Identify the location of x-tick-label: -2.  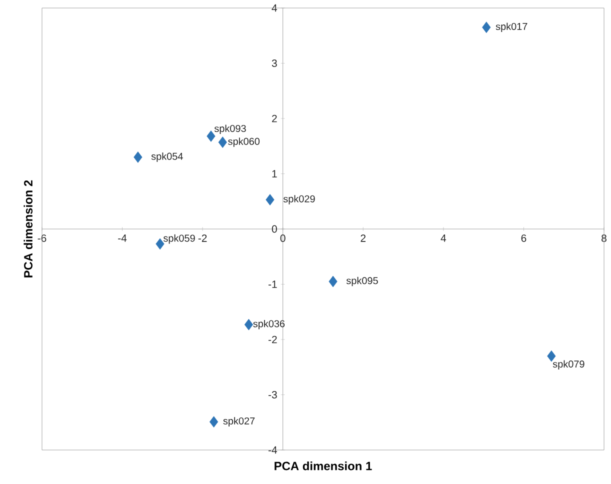
(202, 238).